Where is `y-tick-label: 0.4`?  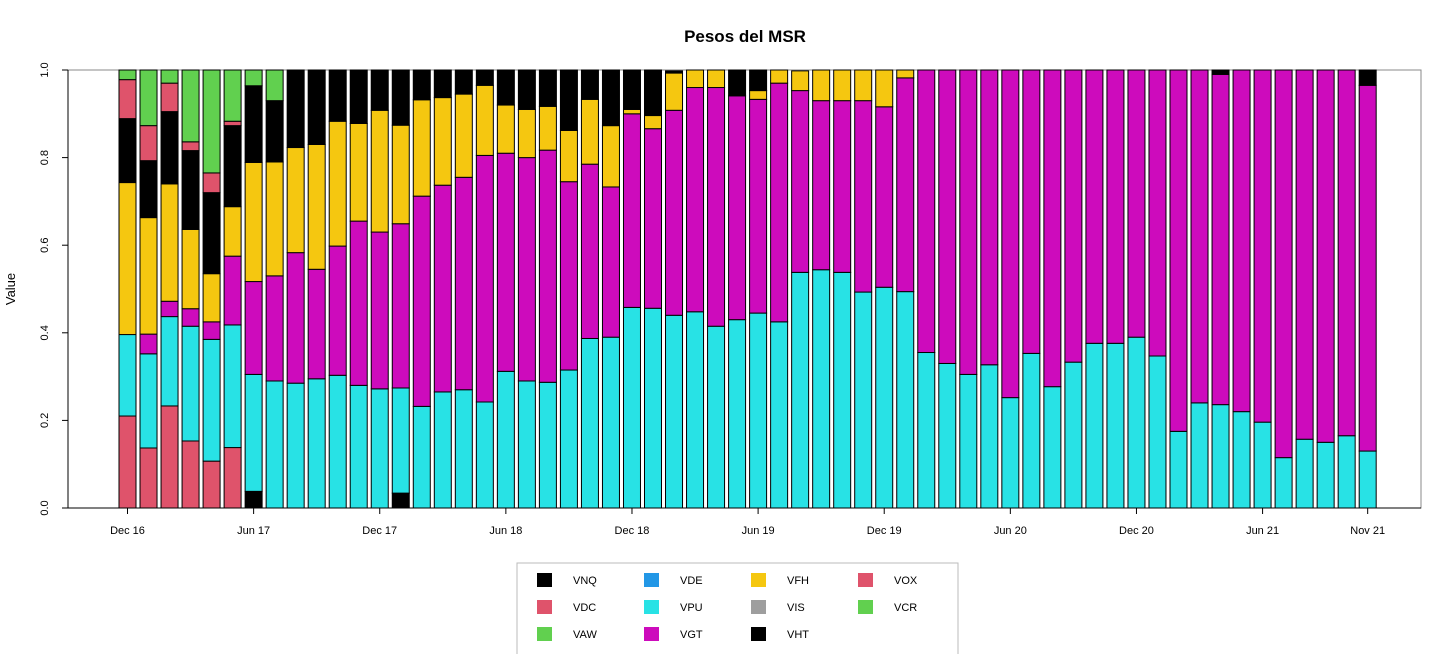 y-tick-label: 0.4 is located at coordinates (45, 332).